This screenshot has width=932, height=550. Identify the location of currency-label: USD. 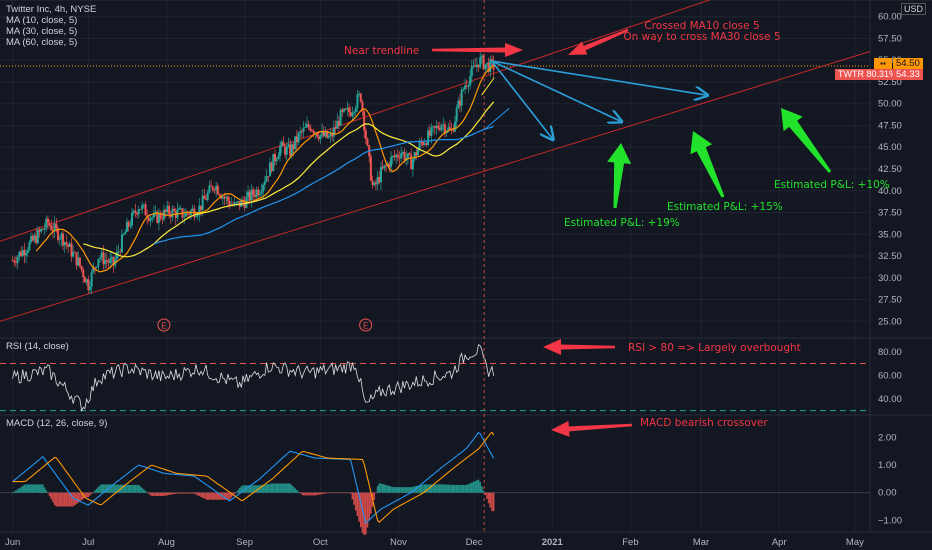
(913, 9).